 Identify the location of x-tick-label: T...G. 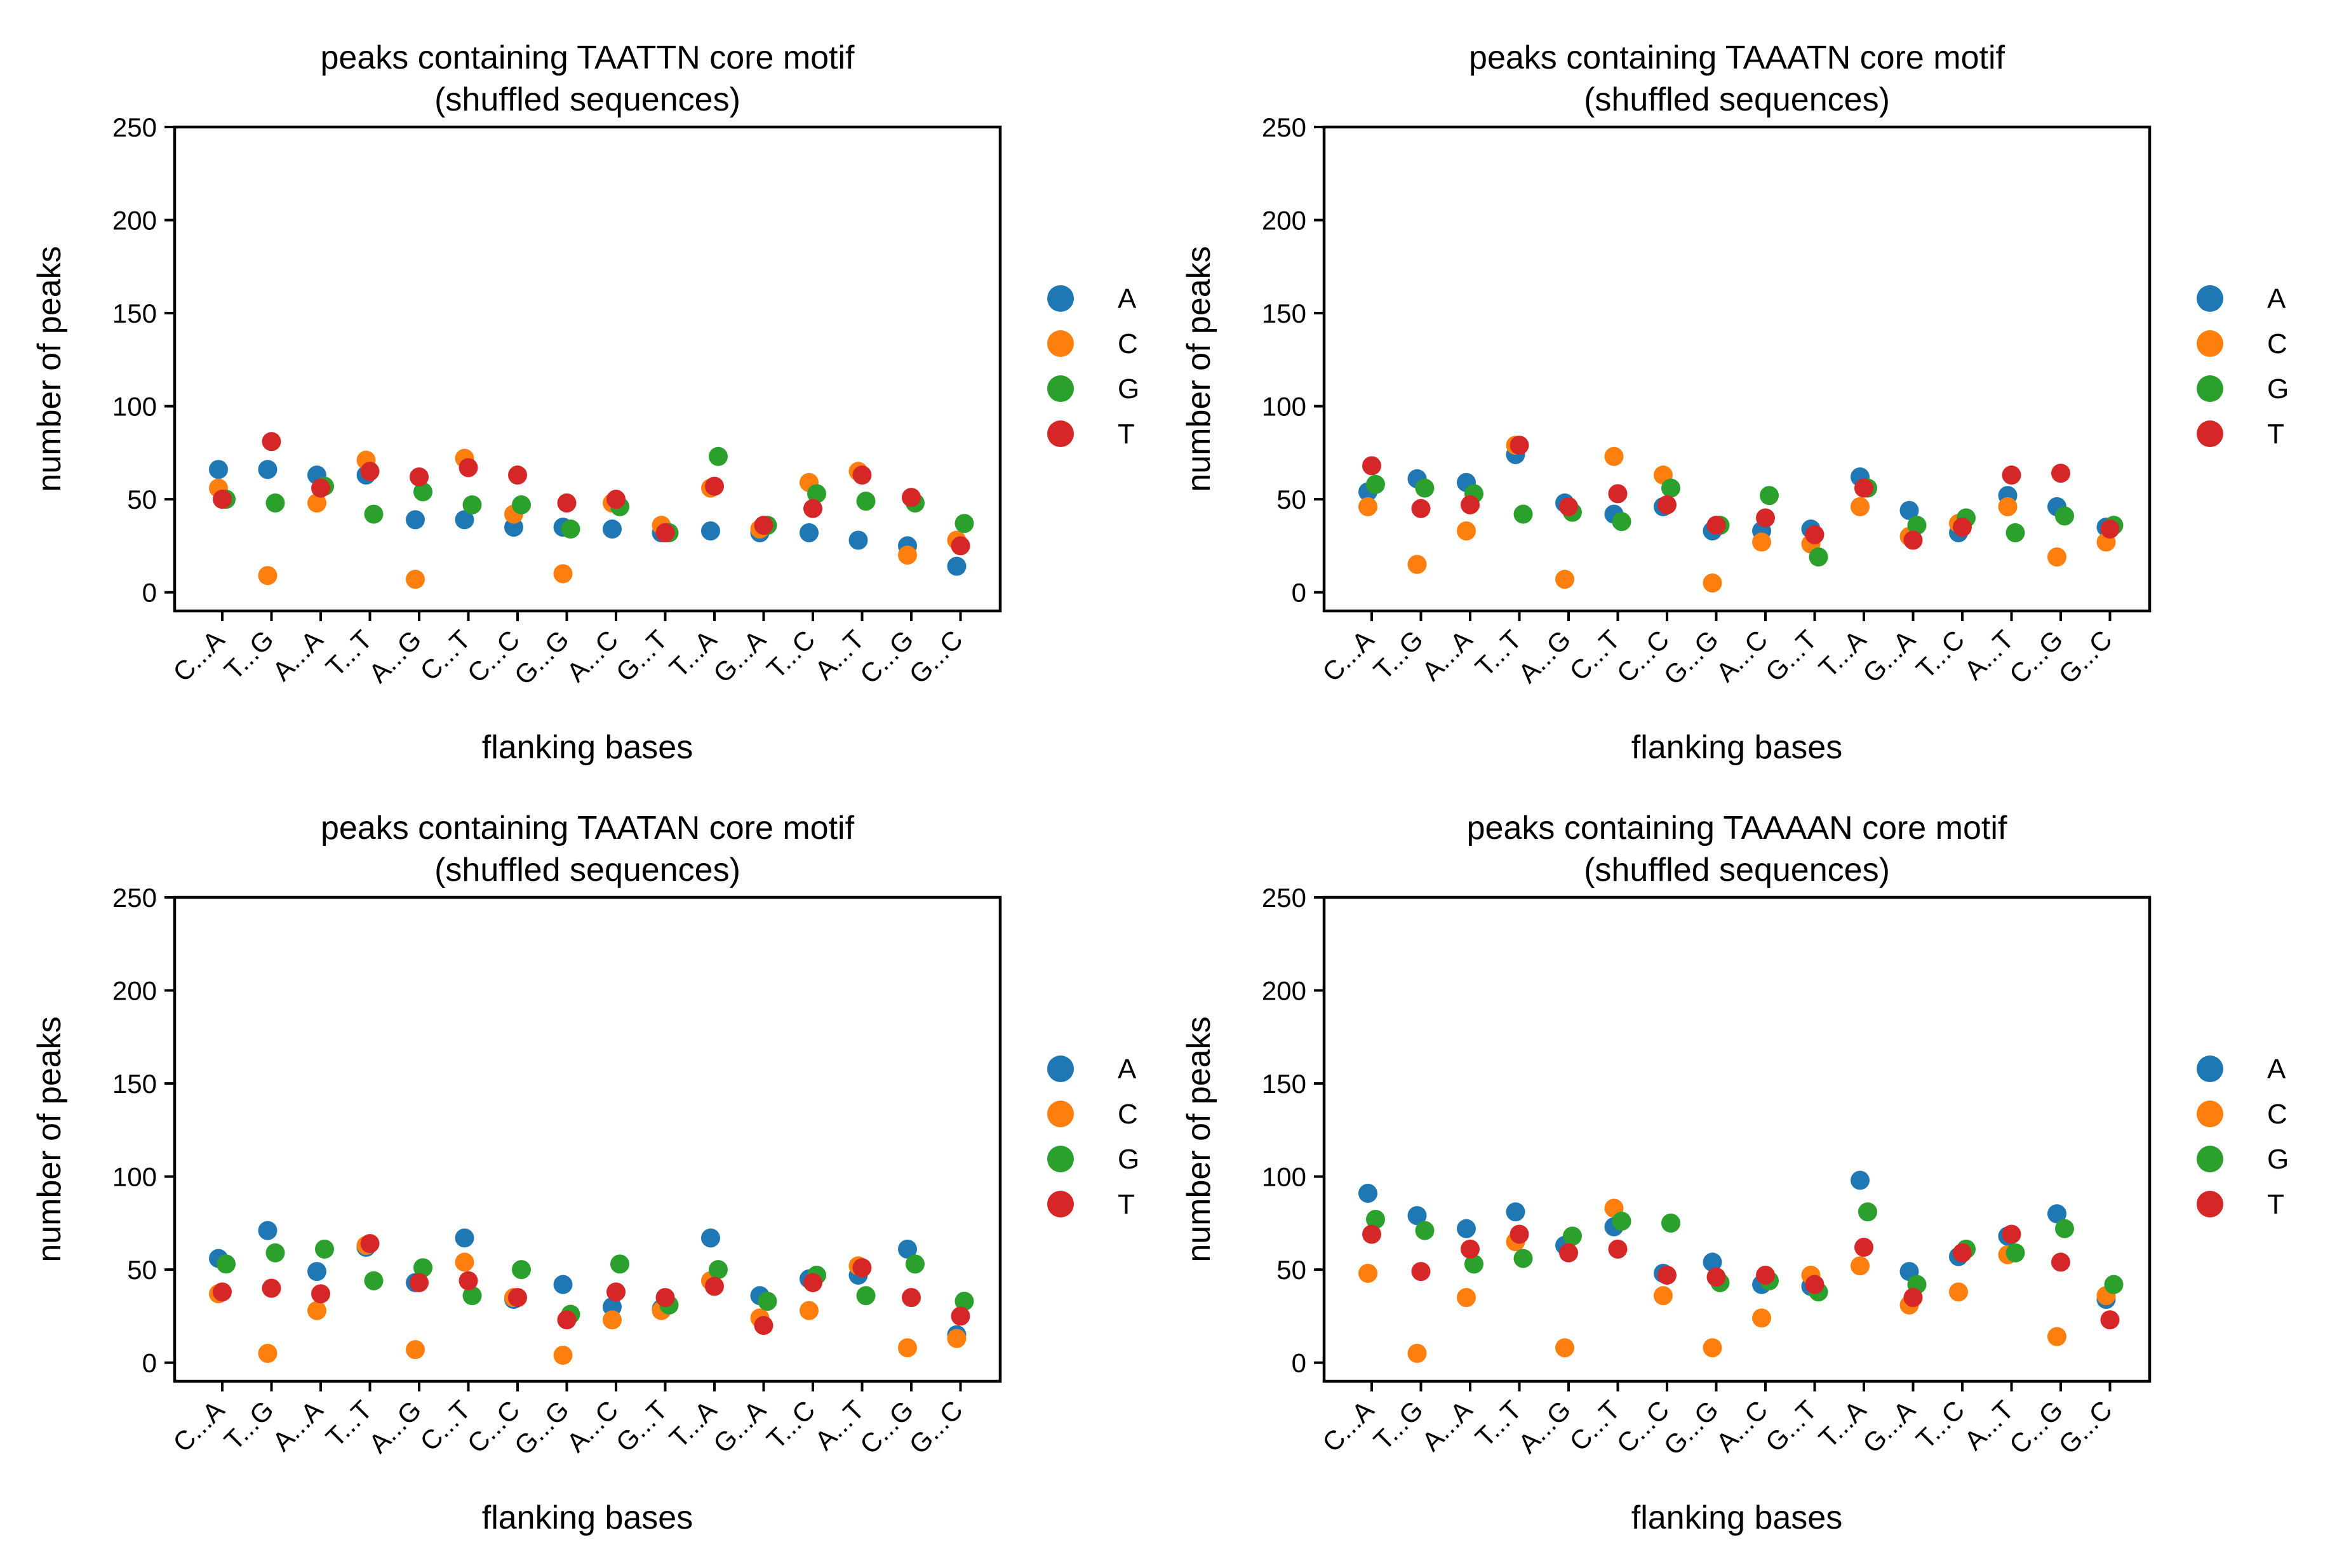
(1398, 1425).